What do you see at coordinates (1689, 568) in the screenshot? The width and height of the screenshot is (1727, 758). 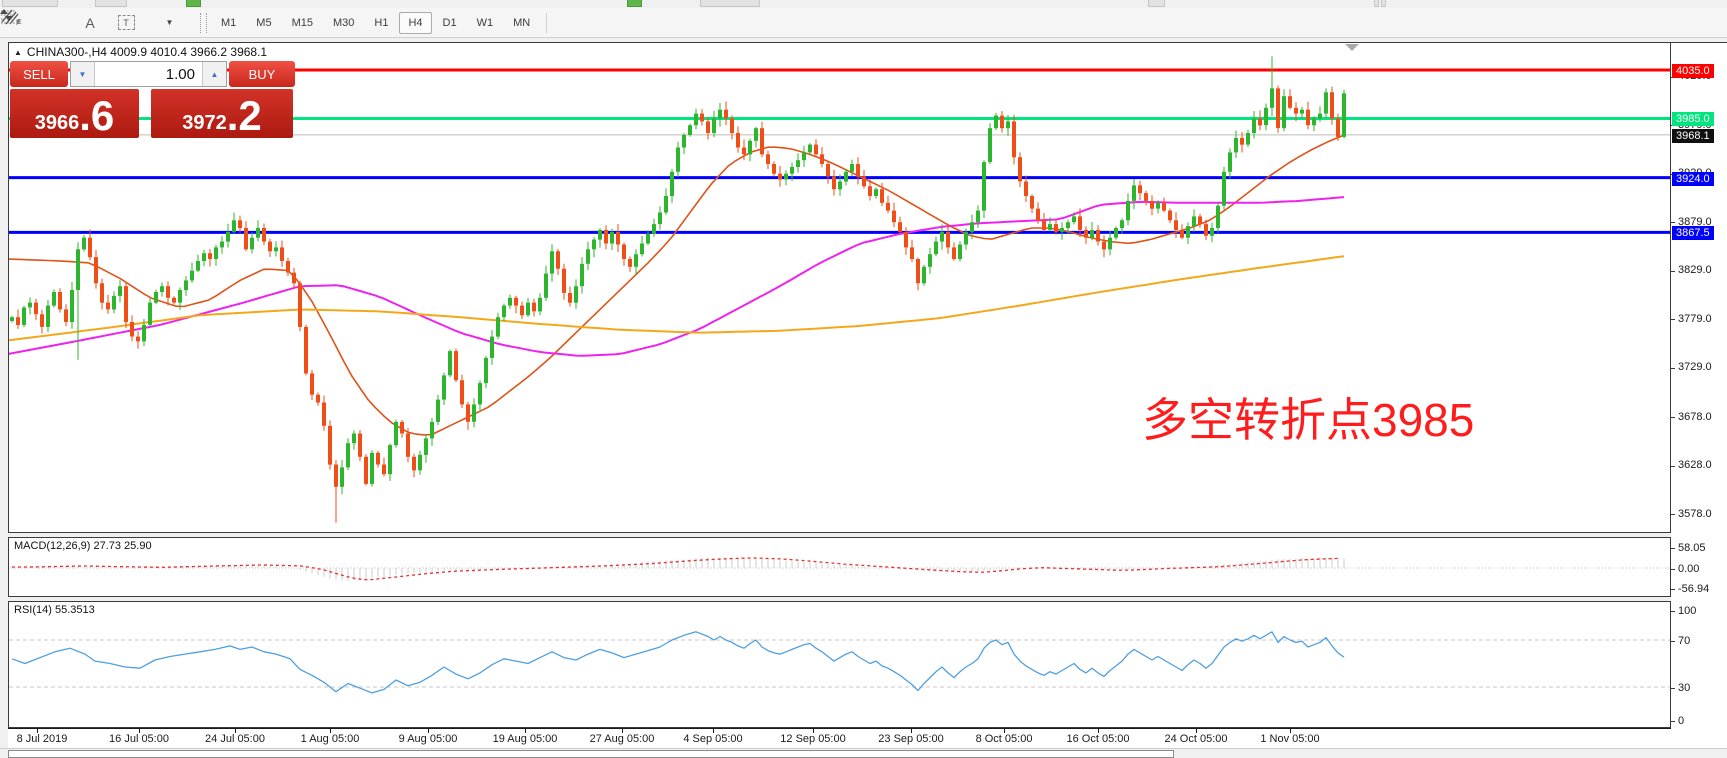 I see `indicator-tick-label: 0.00` at bounding box center [1689, 568].